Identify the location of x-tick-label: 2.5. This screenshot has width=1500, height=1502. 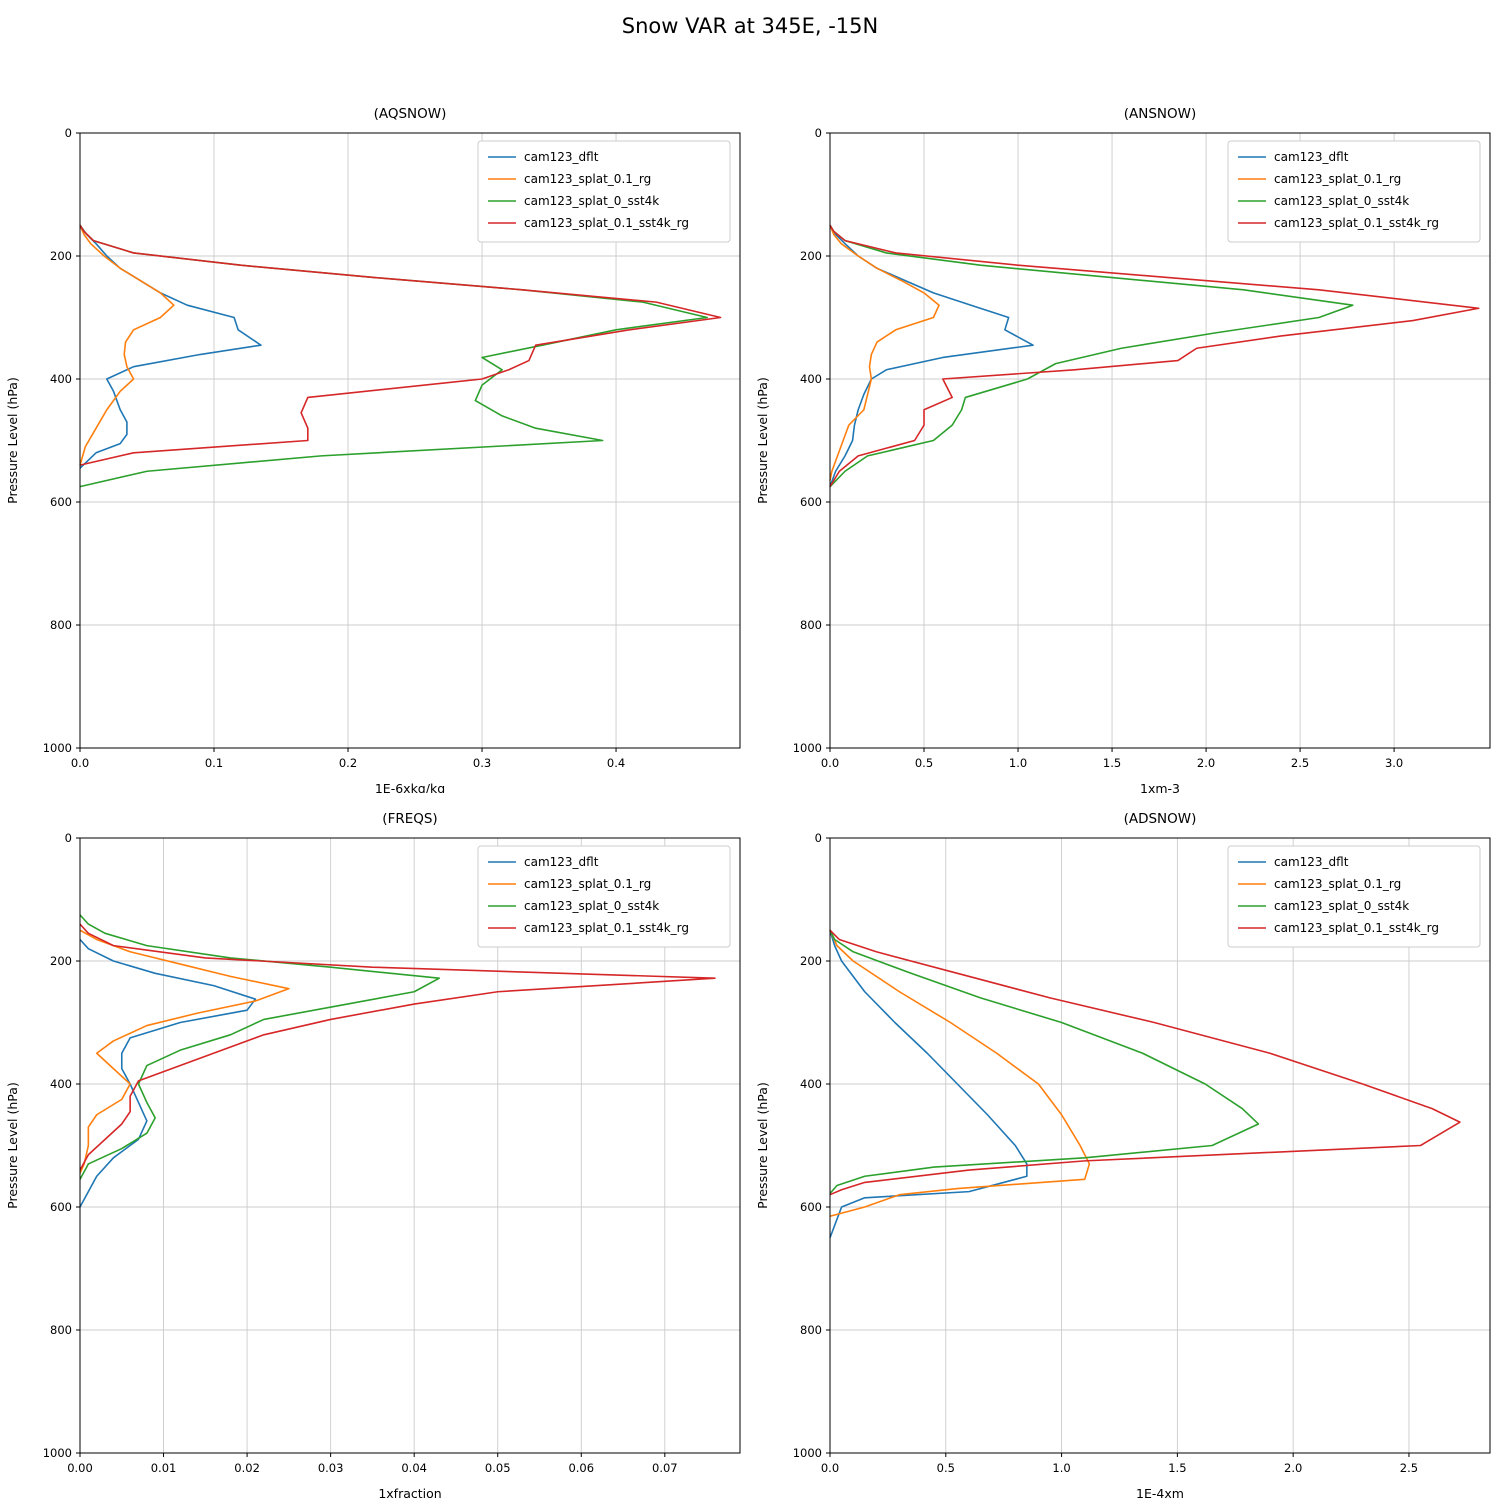
(1409, 1468).